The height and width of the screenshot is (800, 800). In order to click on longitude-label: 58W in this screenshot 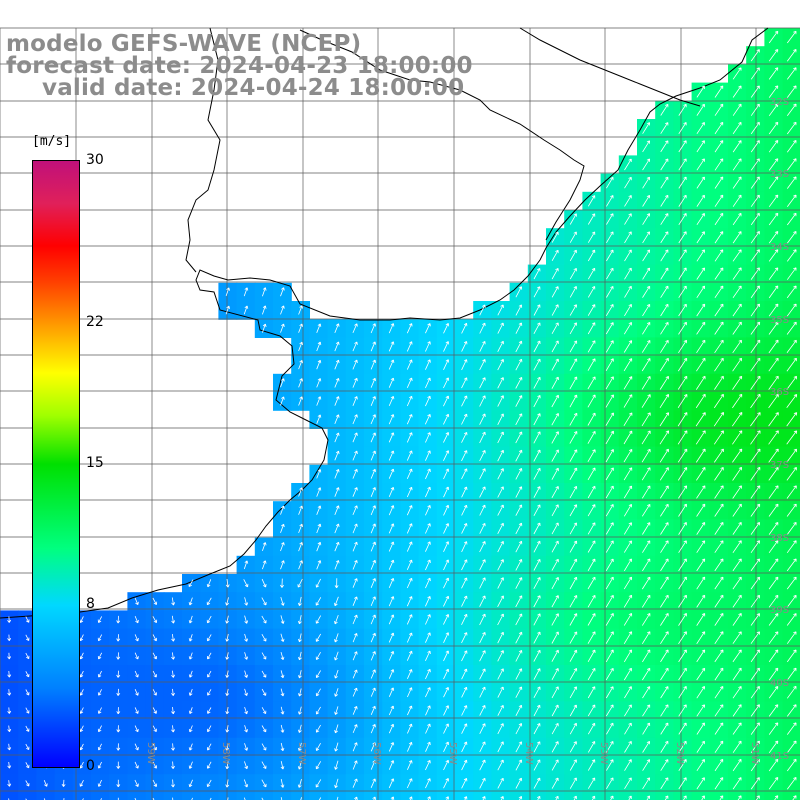, I will do `click(225, 753)`.